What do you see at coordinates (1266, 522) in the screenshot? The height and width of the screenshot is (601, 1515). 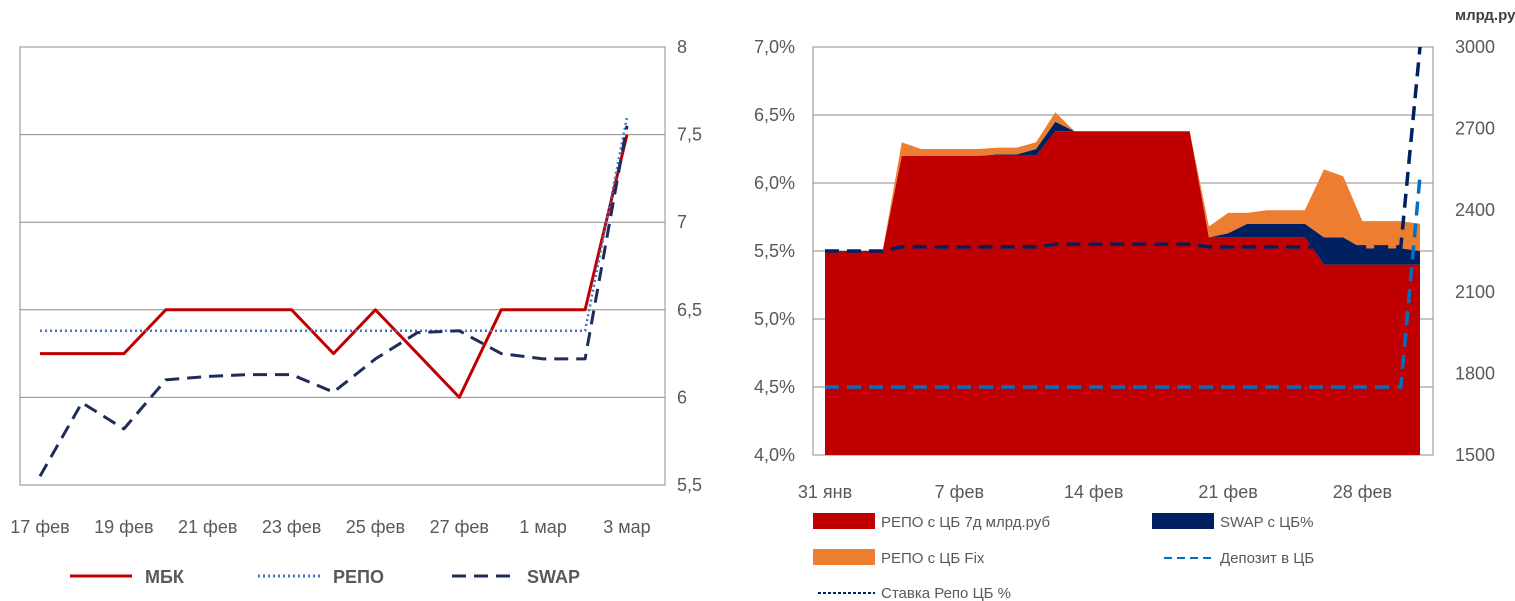 I see `legend-label-2: SWAP с ЦБ%` at bounding box center [1266, 522].